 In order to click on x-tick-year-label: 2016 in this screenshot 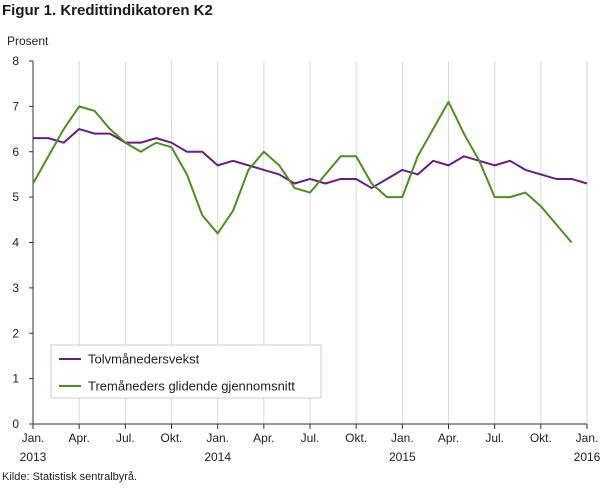, I will do `click(587, 457)`.